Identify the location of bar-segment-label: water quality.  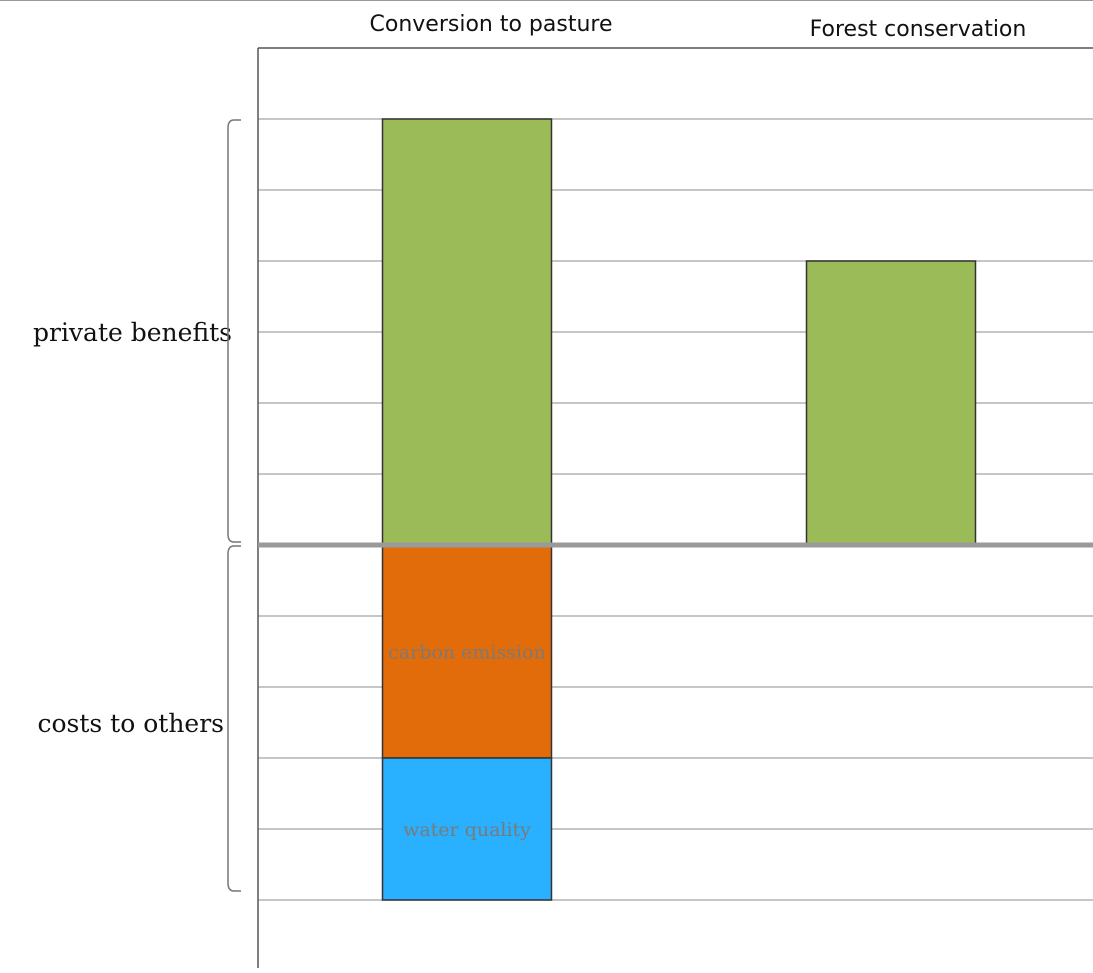
(467, 830).